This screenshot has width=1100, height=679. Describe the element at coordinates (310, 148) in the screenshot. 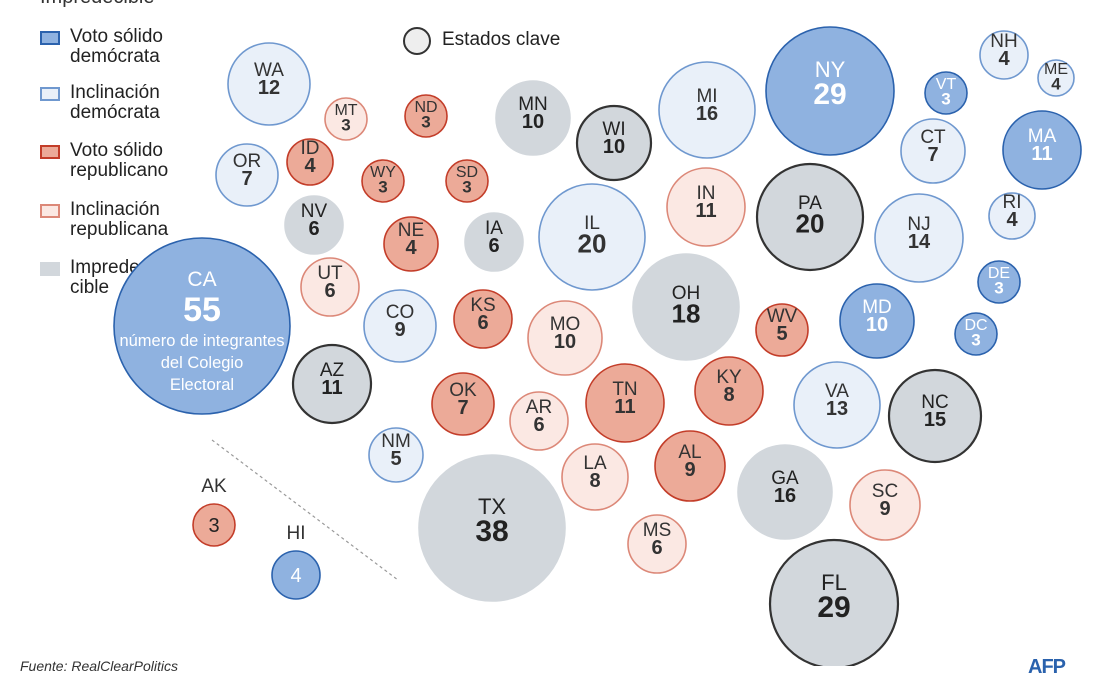

I see `state-abbr: ID` at that location.